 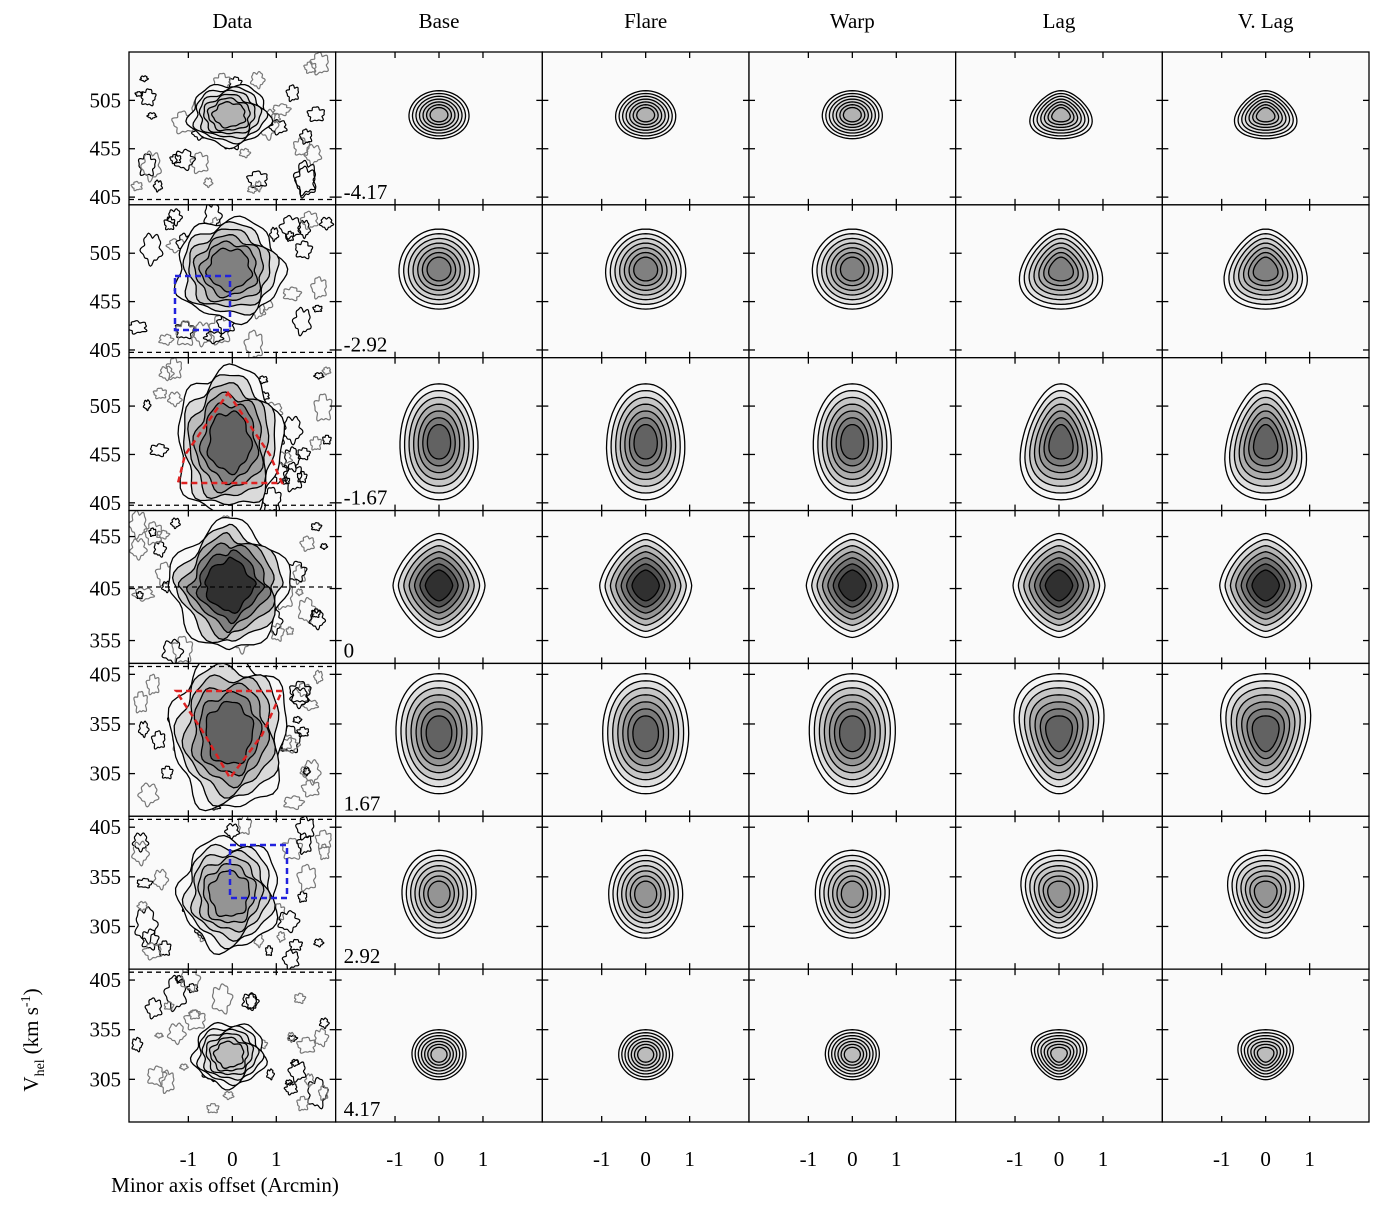 What do you see at coordinates (40, 1067) in the screenshot?
I see `y-label-sub: hel` at bounding box center [40, 1067].